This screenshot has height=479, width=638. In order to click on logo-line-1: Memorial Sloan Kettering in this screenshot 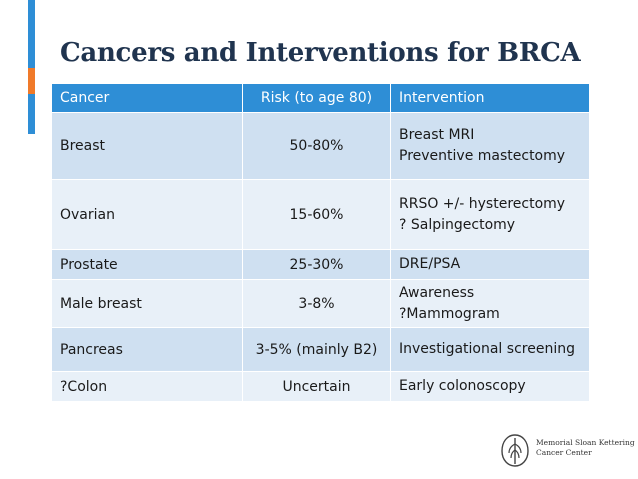, I will do `click(585, 442)`.